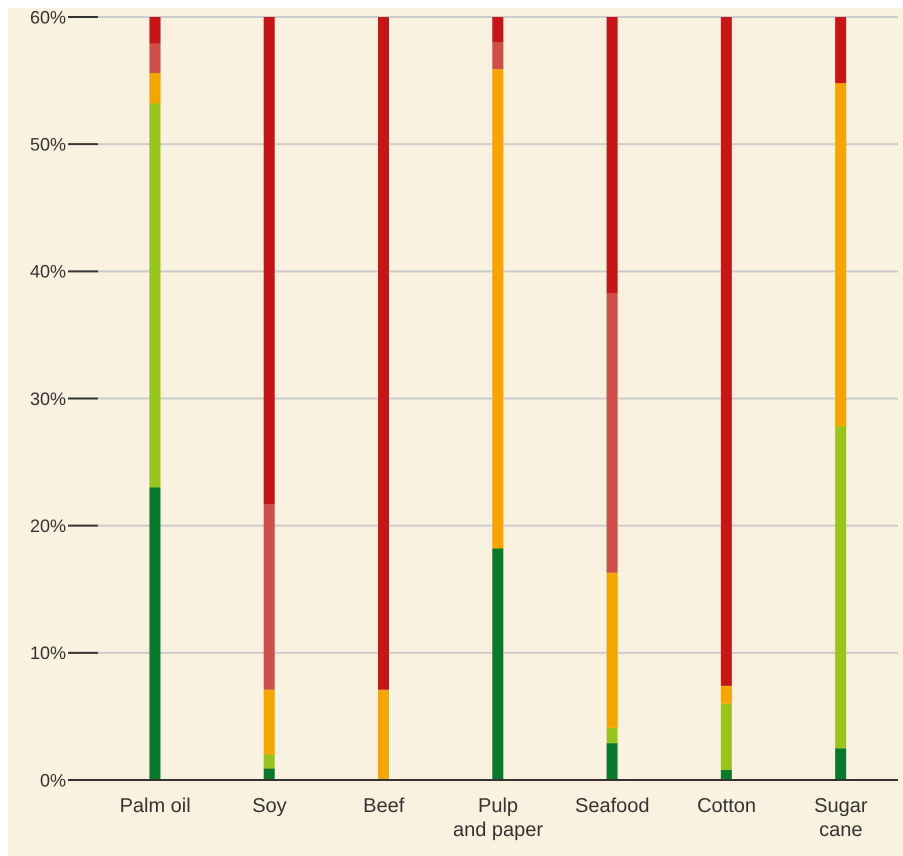 This screenshot has width=903, height=856. Describe the element at coordinates (498, 818) in the screenshot. I see `x-tick-label: Pulp and paper` at that location.